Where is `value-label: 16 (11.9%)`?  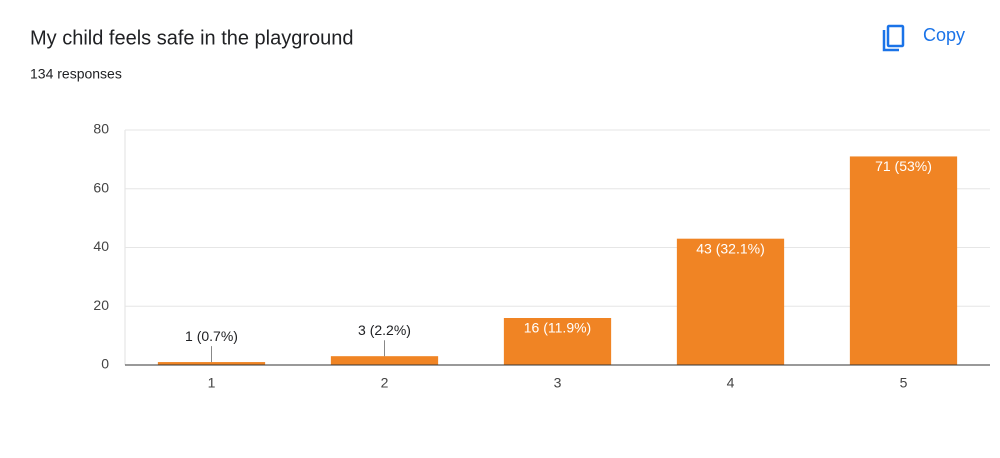 value-label: 16 (11.9%) is located at coordinates (557, 328).